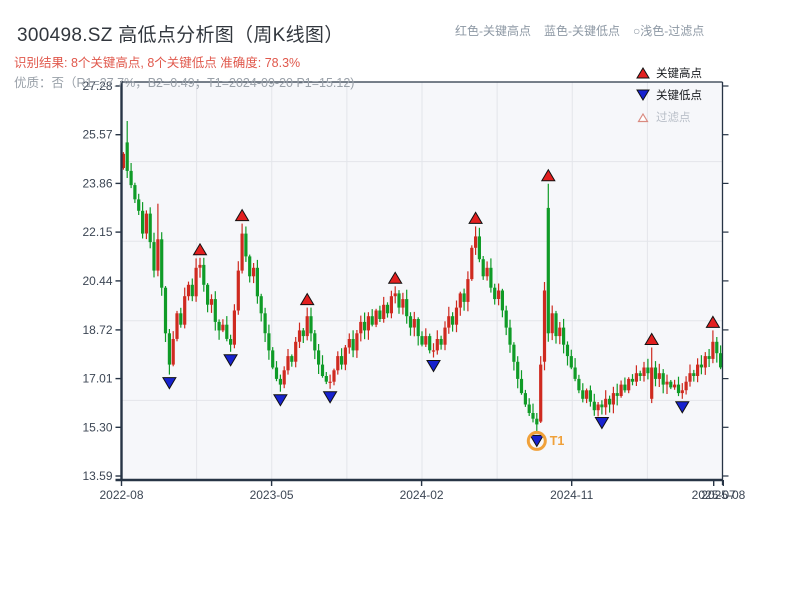 This screenshot has height=600, width=800. Describe the element at coordinates (426, 401) in the screenshot. I see `key-low-markers` at that location.